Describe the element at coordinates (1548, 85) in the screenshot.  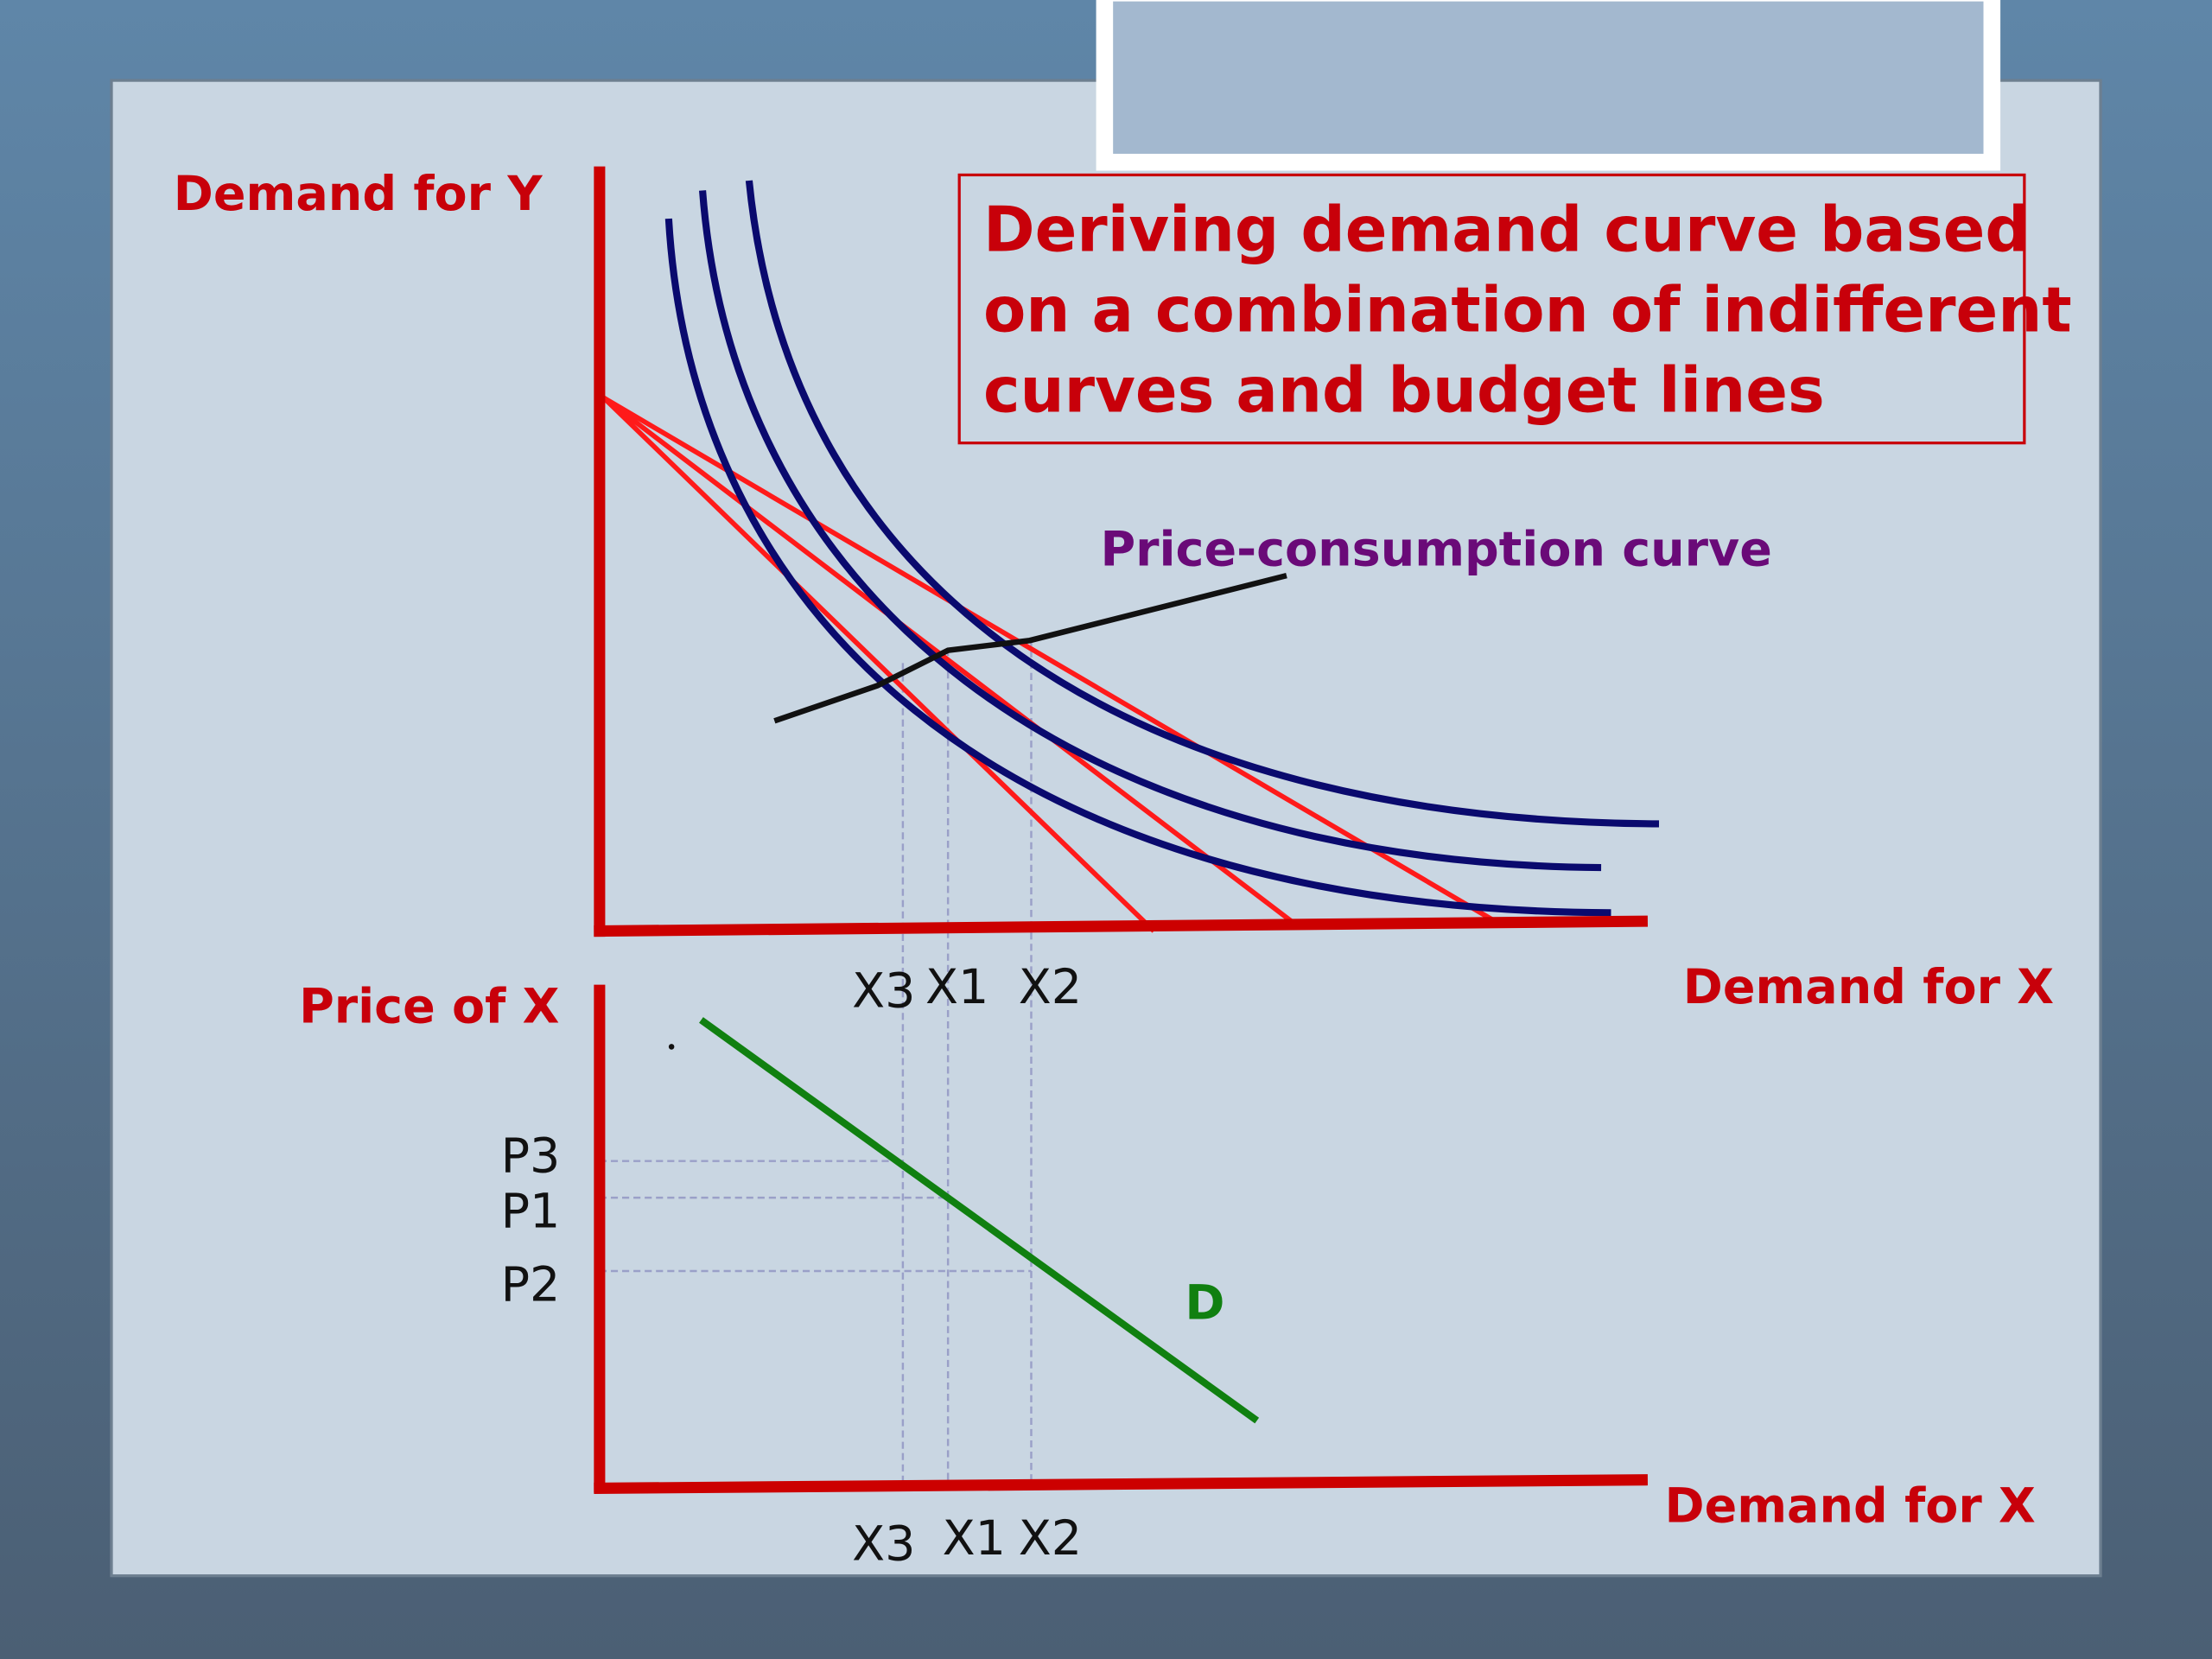
I see `header-box` at that location.